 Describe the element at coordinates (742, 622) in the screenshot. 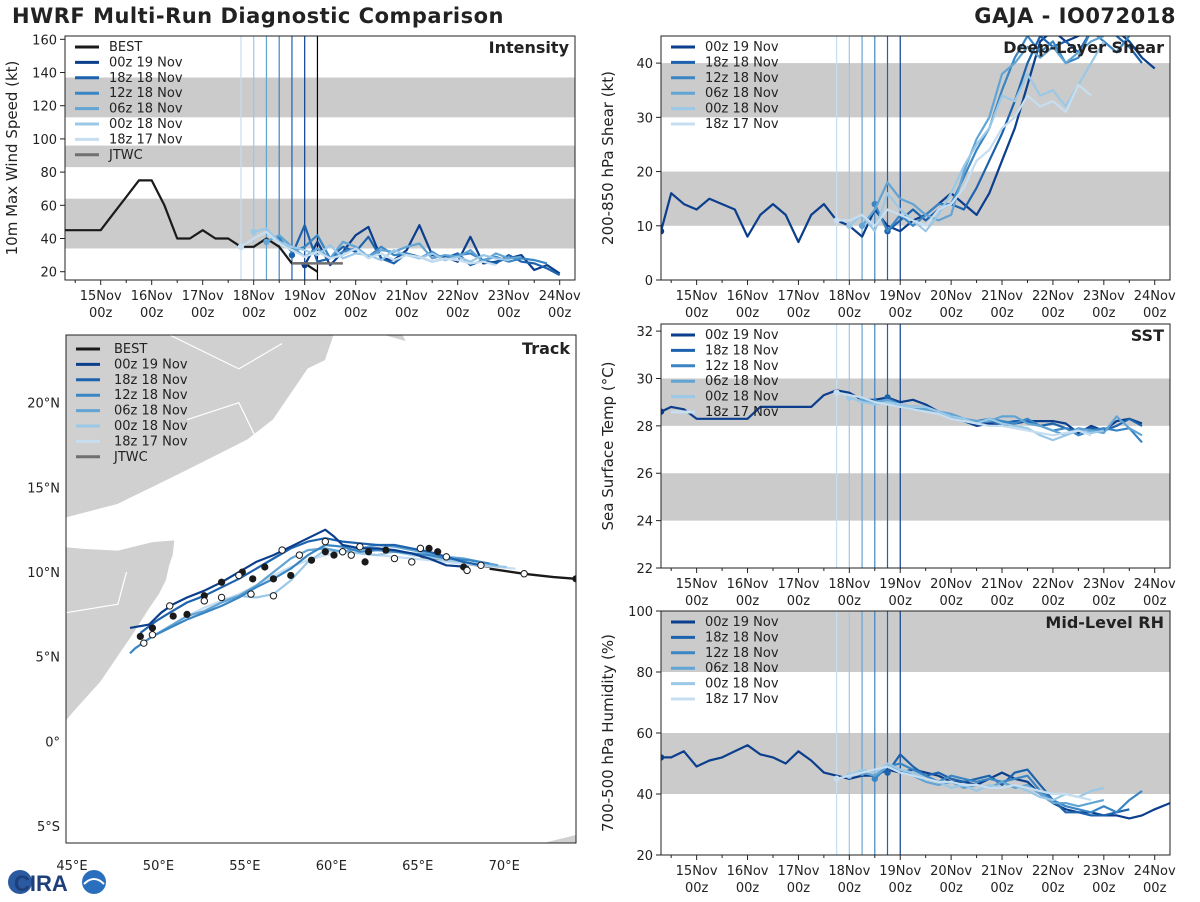

I see `rh-legend-label: 00z 19 Nov` at that location.